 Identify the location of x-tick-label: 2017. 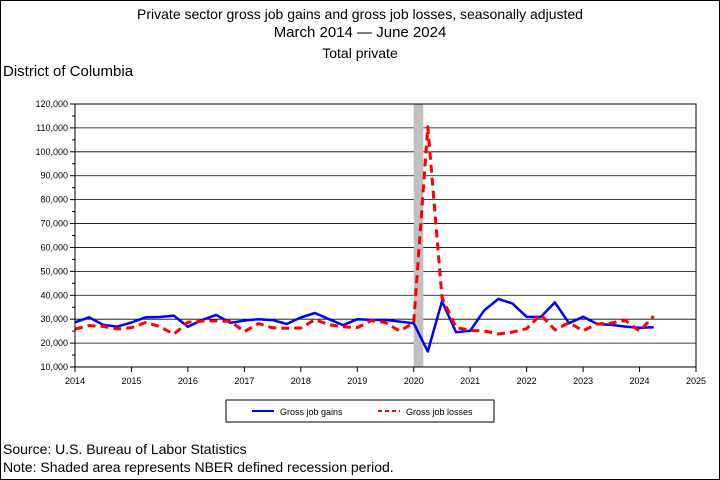
(244, 381).